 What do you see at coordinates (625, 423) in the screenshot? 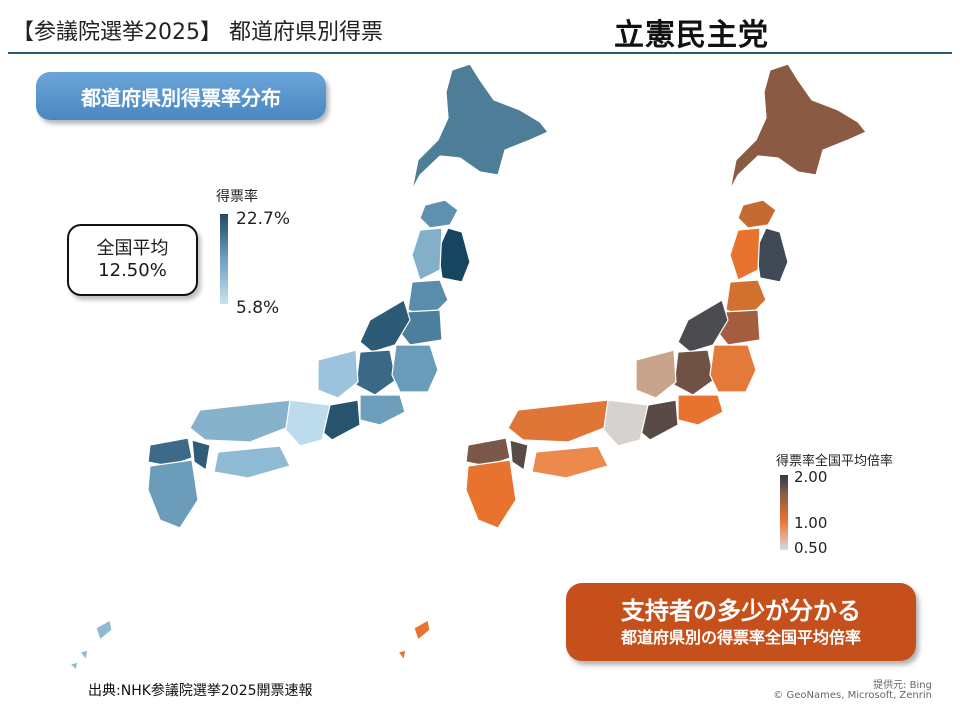
I see `right-kinki` at bounding box center [625, 423].